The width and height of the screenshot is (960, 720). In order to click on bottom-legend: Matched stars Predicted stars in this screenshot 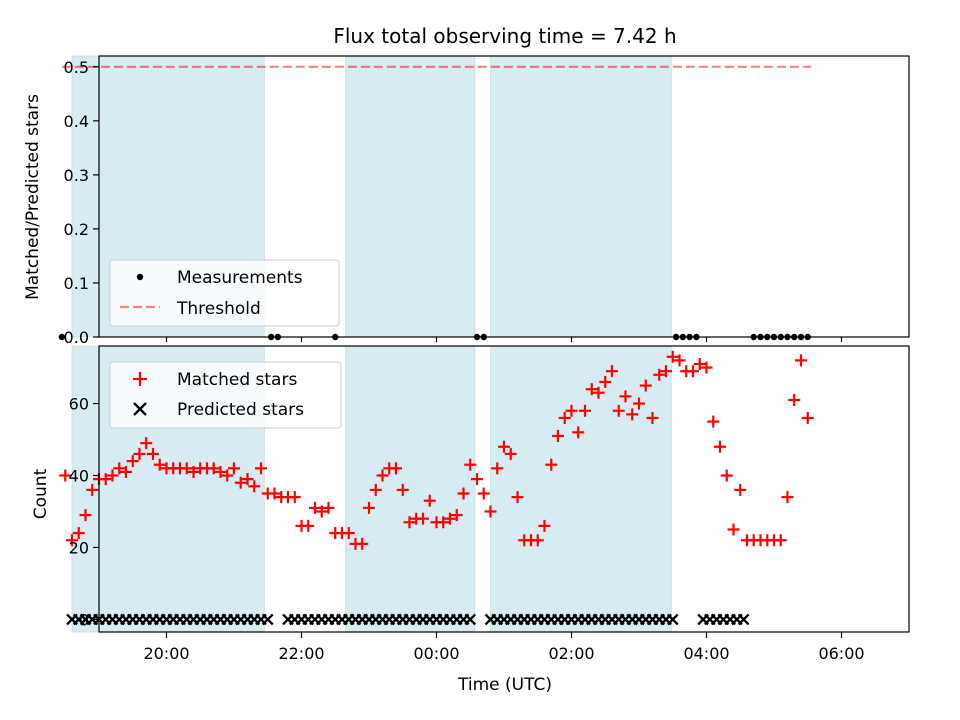, I will do `click(225, 395)`.